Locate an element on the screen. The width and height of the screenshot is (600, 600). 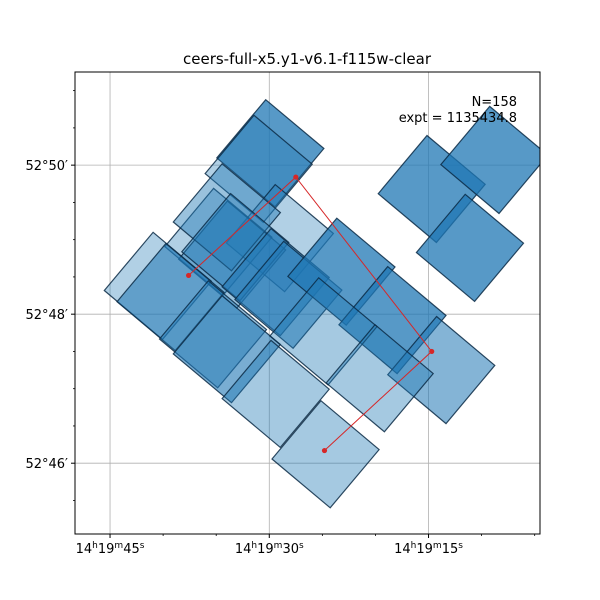
y-tick-label: 52°50′ is located at coordinates (46, 166).